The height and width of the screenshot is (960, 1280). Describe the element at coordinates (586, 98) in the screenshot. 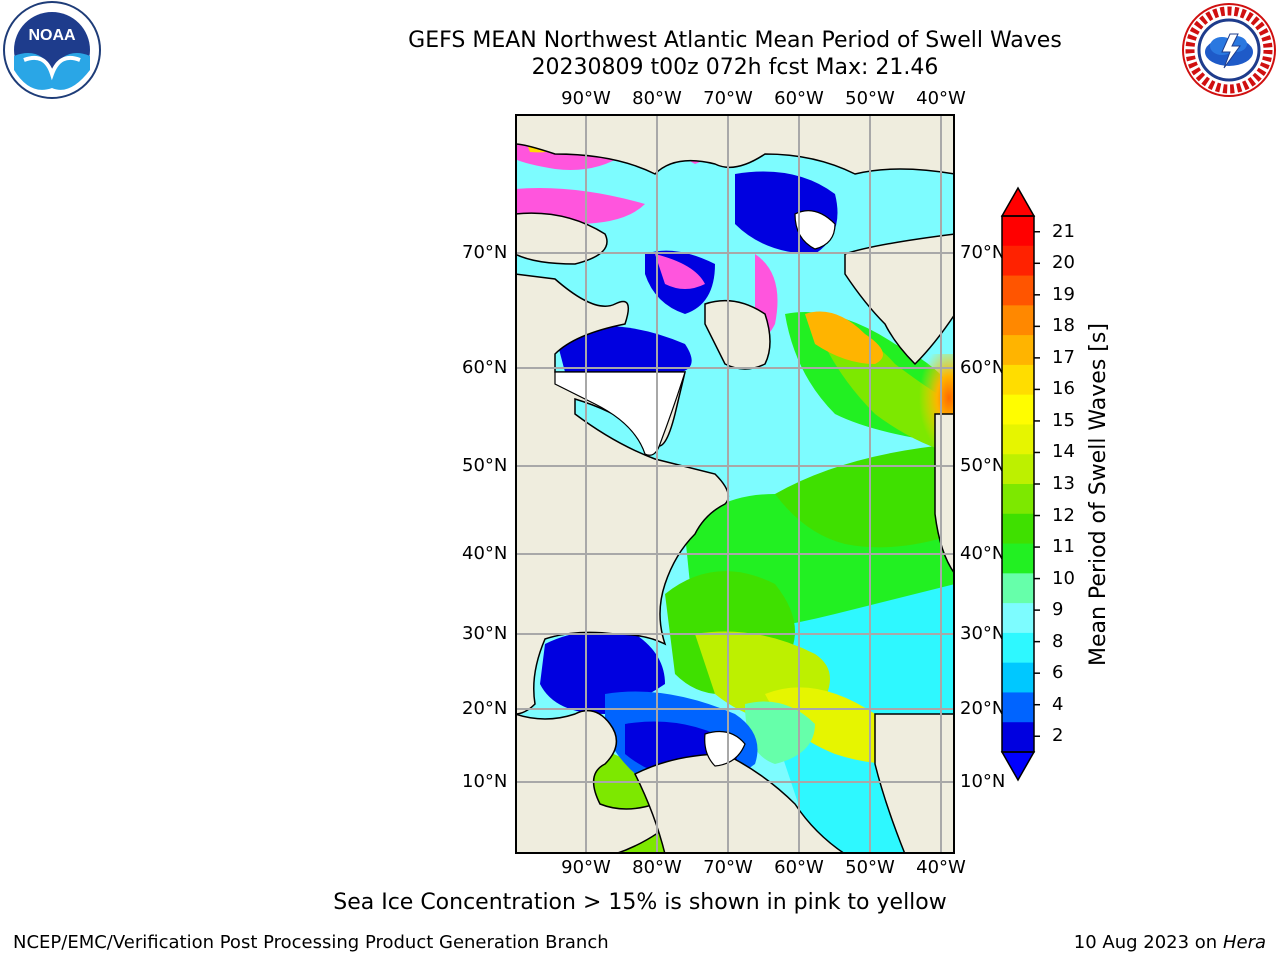

I see `lon-label-top: 90°W` at that location.